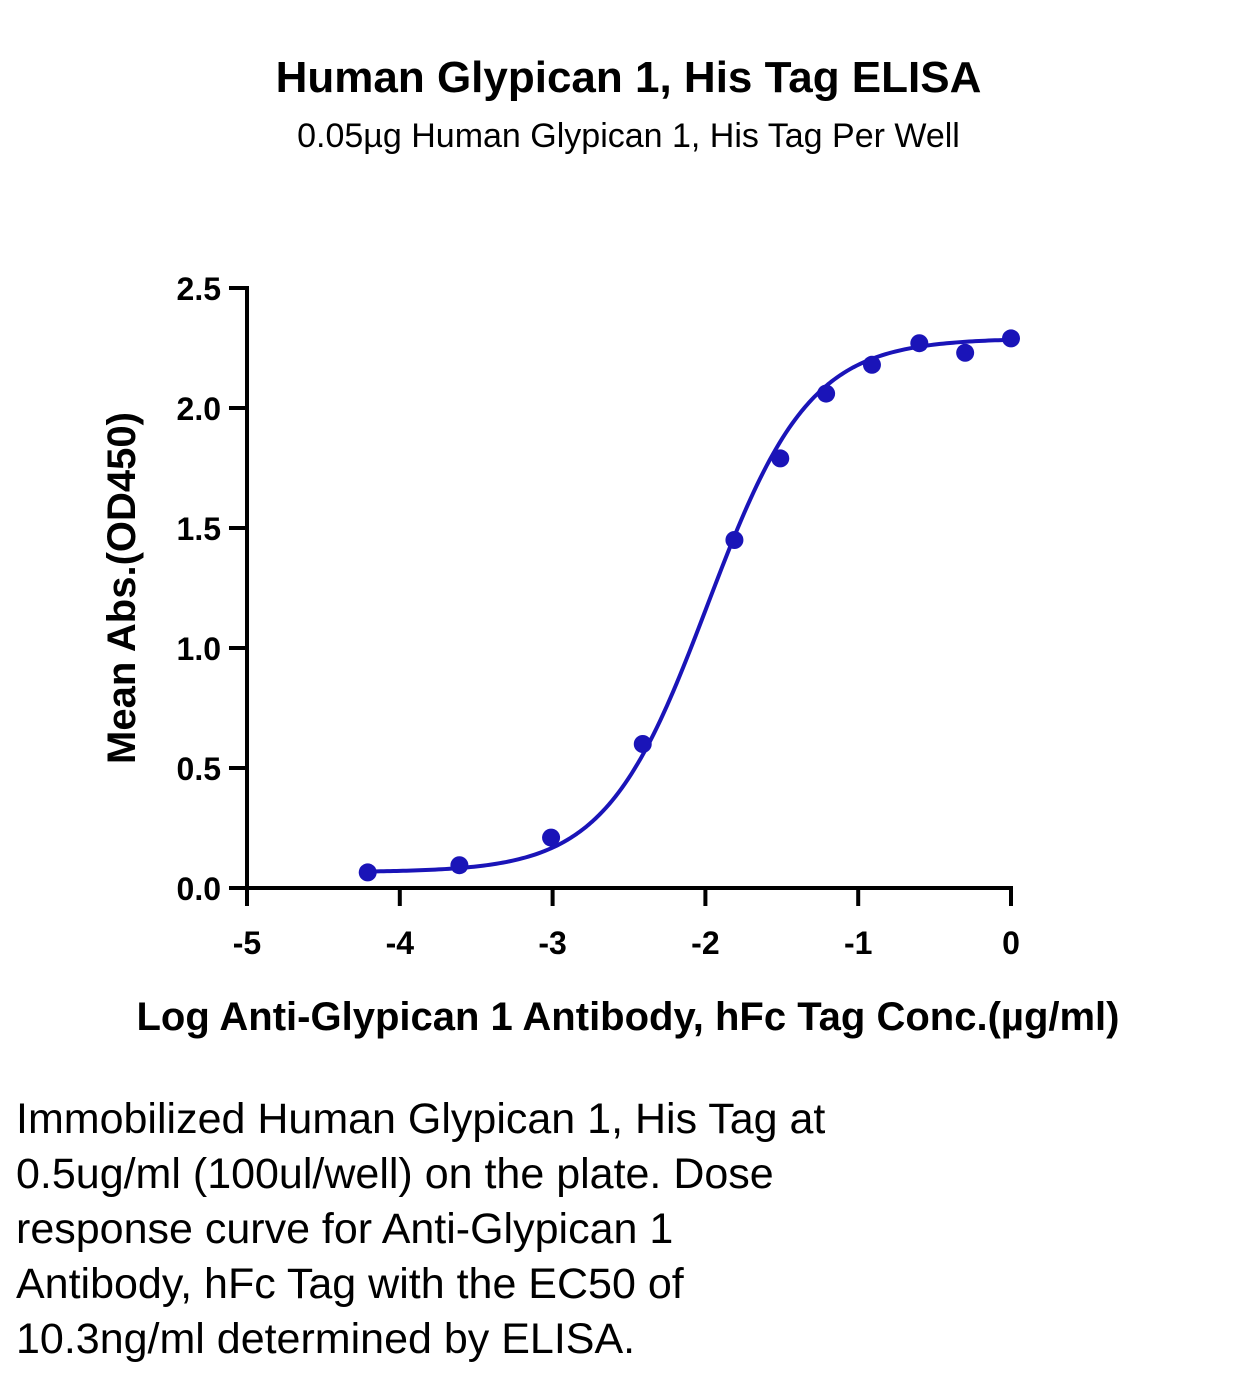 This screenshot has height=1382, width=1257. I want to click on x-tick-label: 0, so click(1011, 943).